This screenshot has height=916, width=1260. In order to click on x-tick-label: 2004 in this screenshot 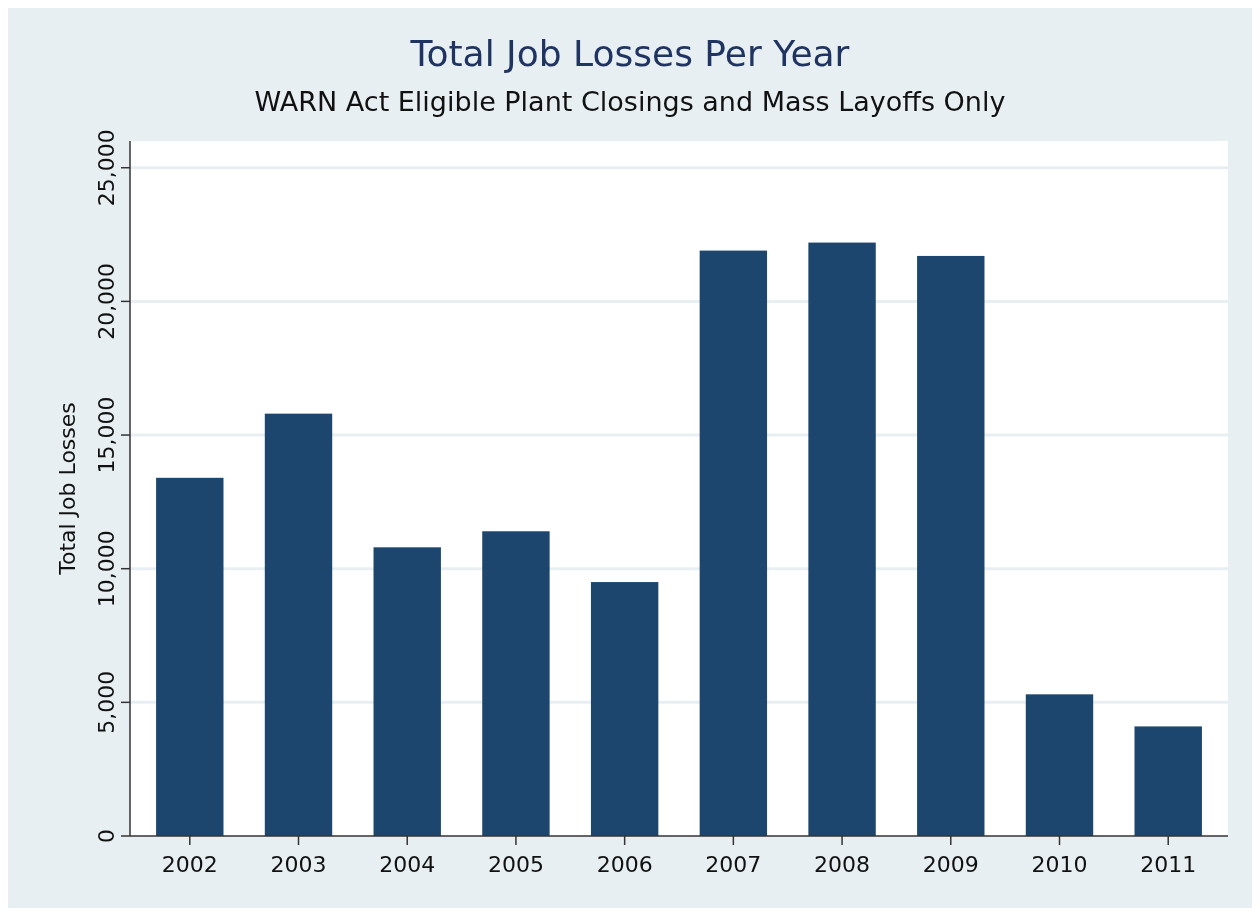, I will do `click(407, 864)`.